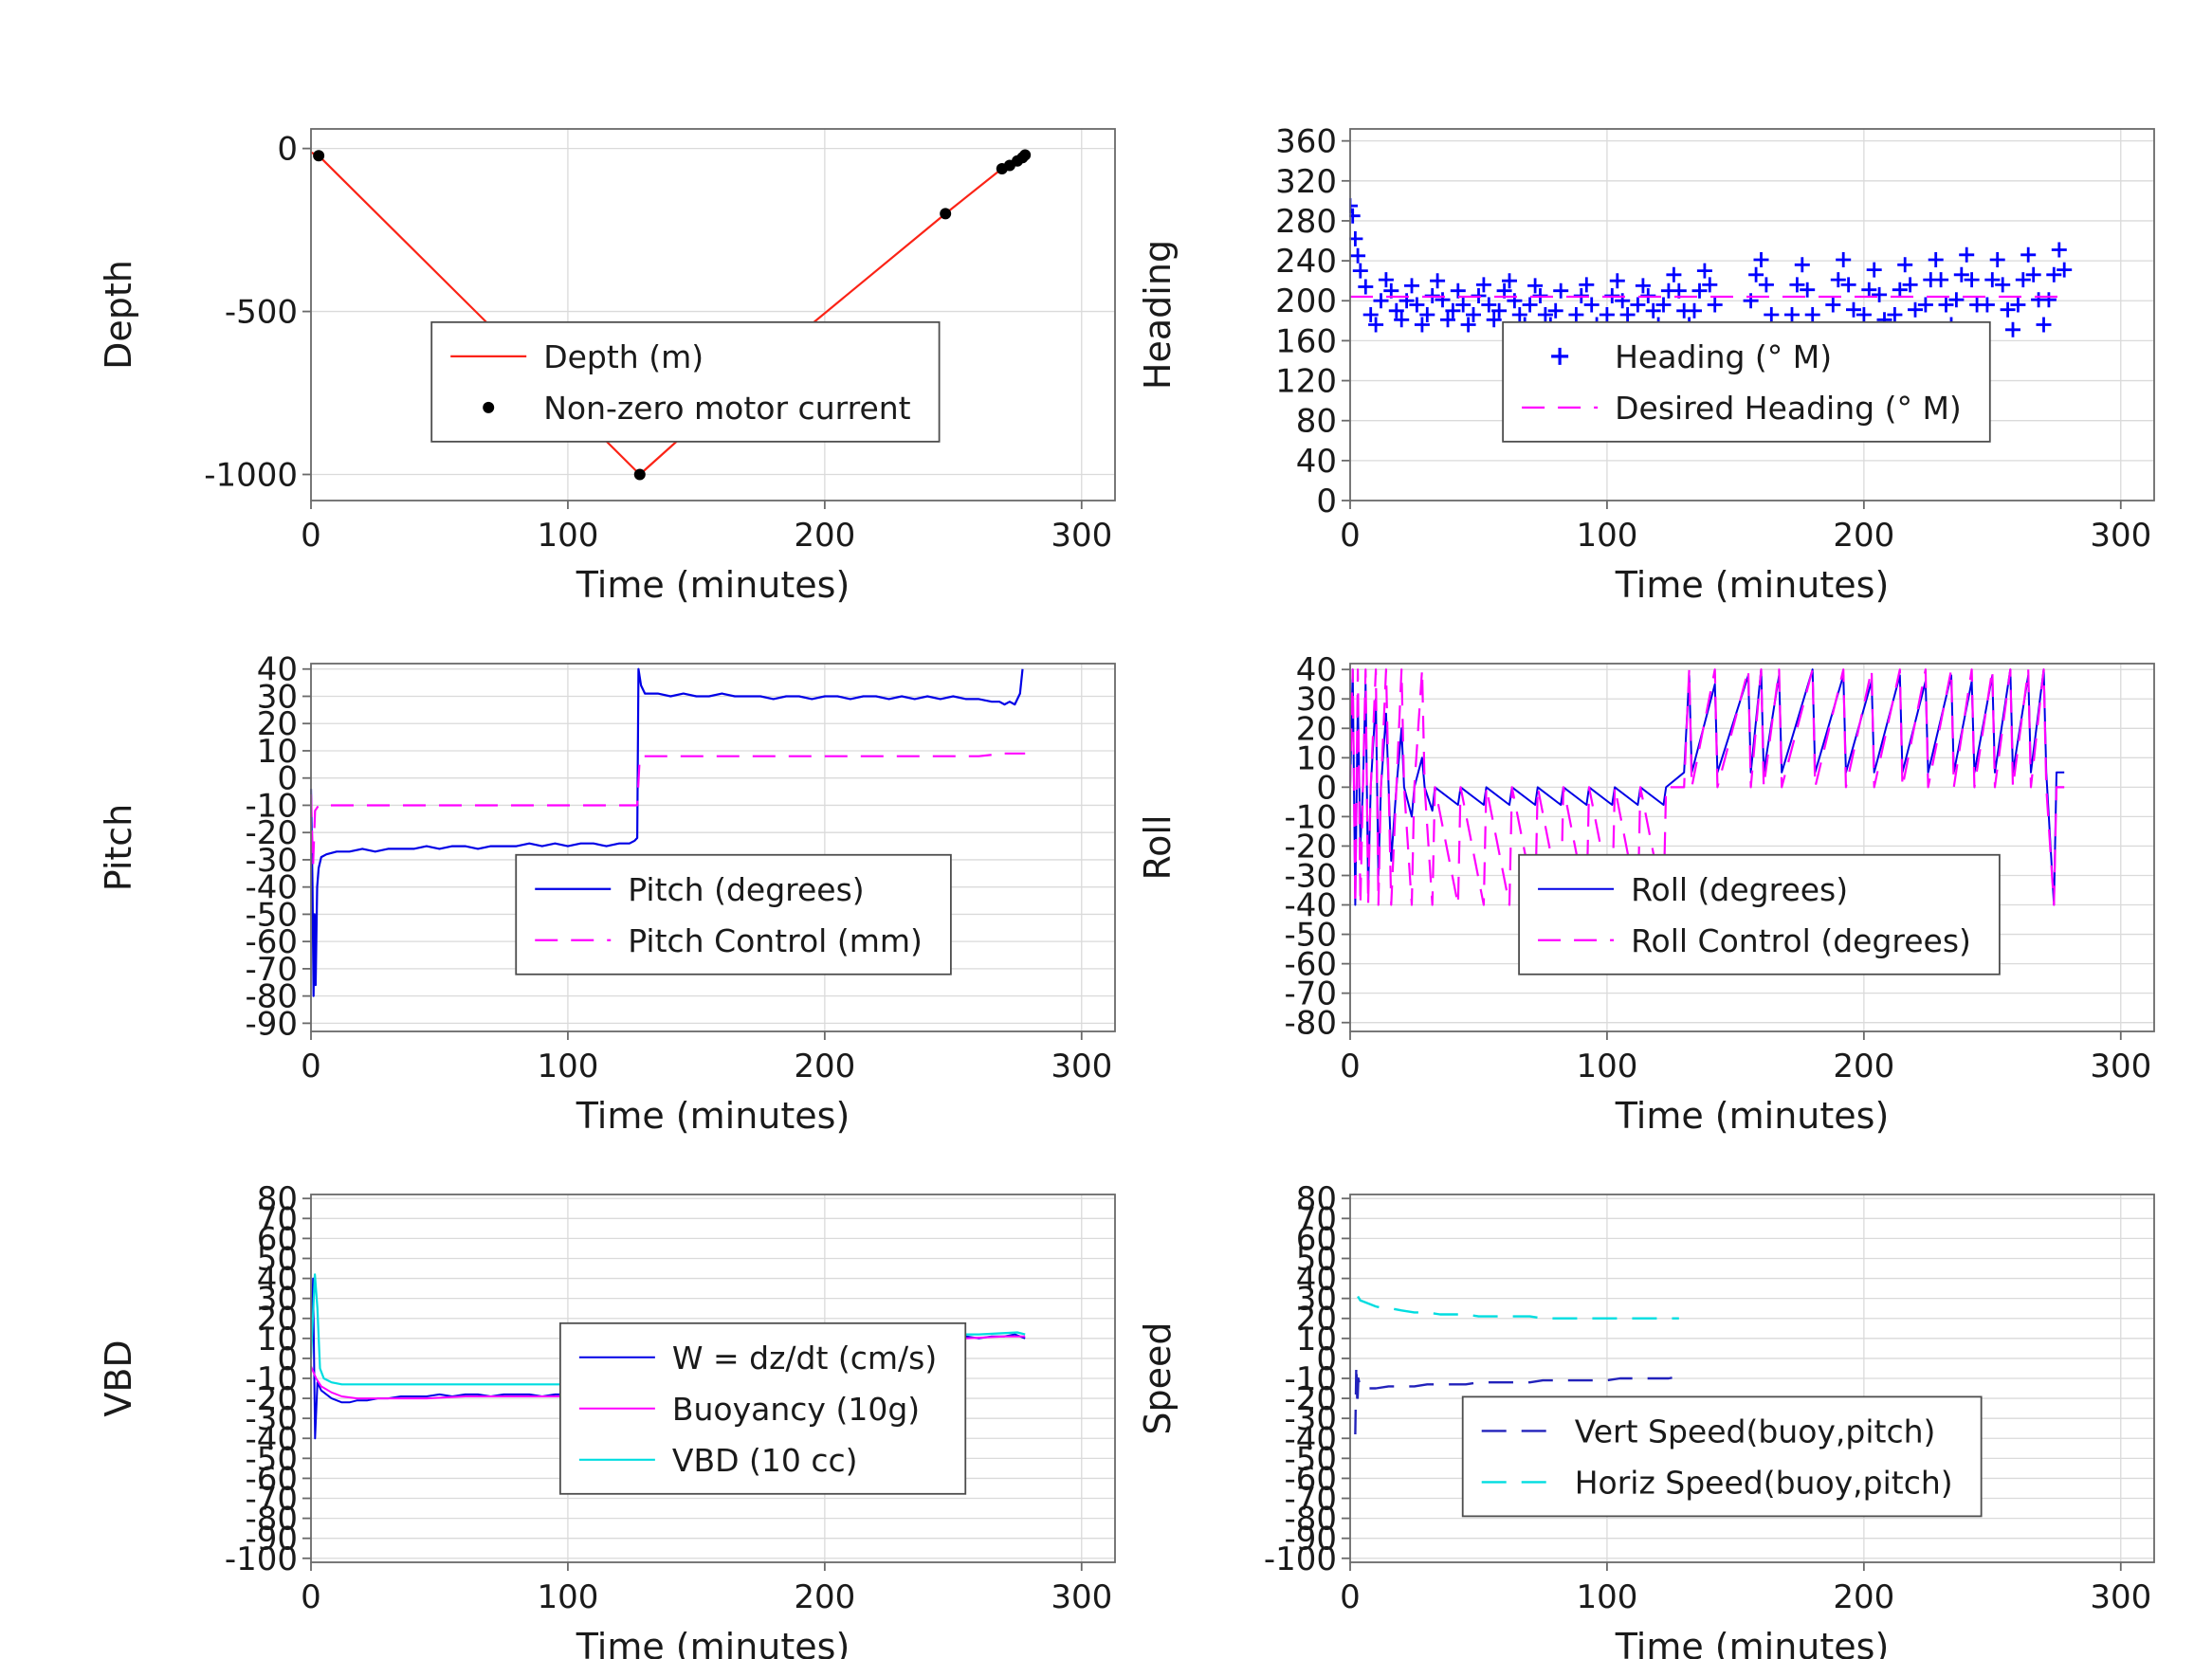  Describe the element at coordinates (713, 585) in the screenshot. I see `depth-xlabel: Time (minutes)` at that location.